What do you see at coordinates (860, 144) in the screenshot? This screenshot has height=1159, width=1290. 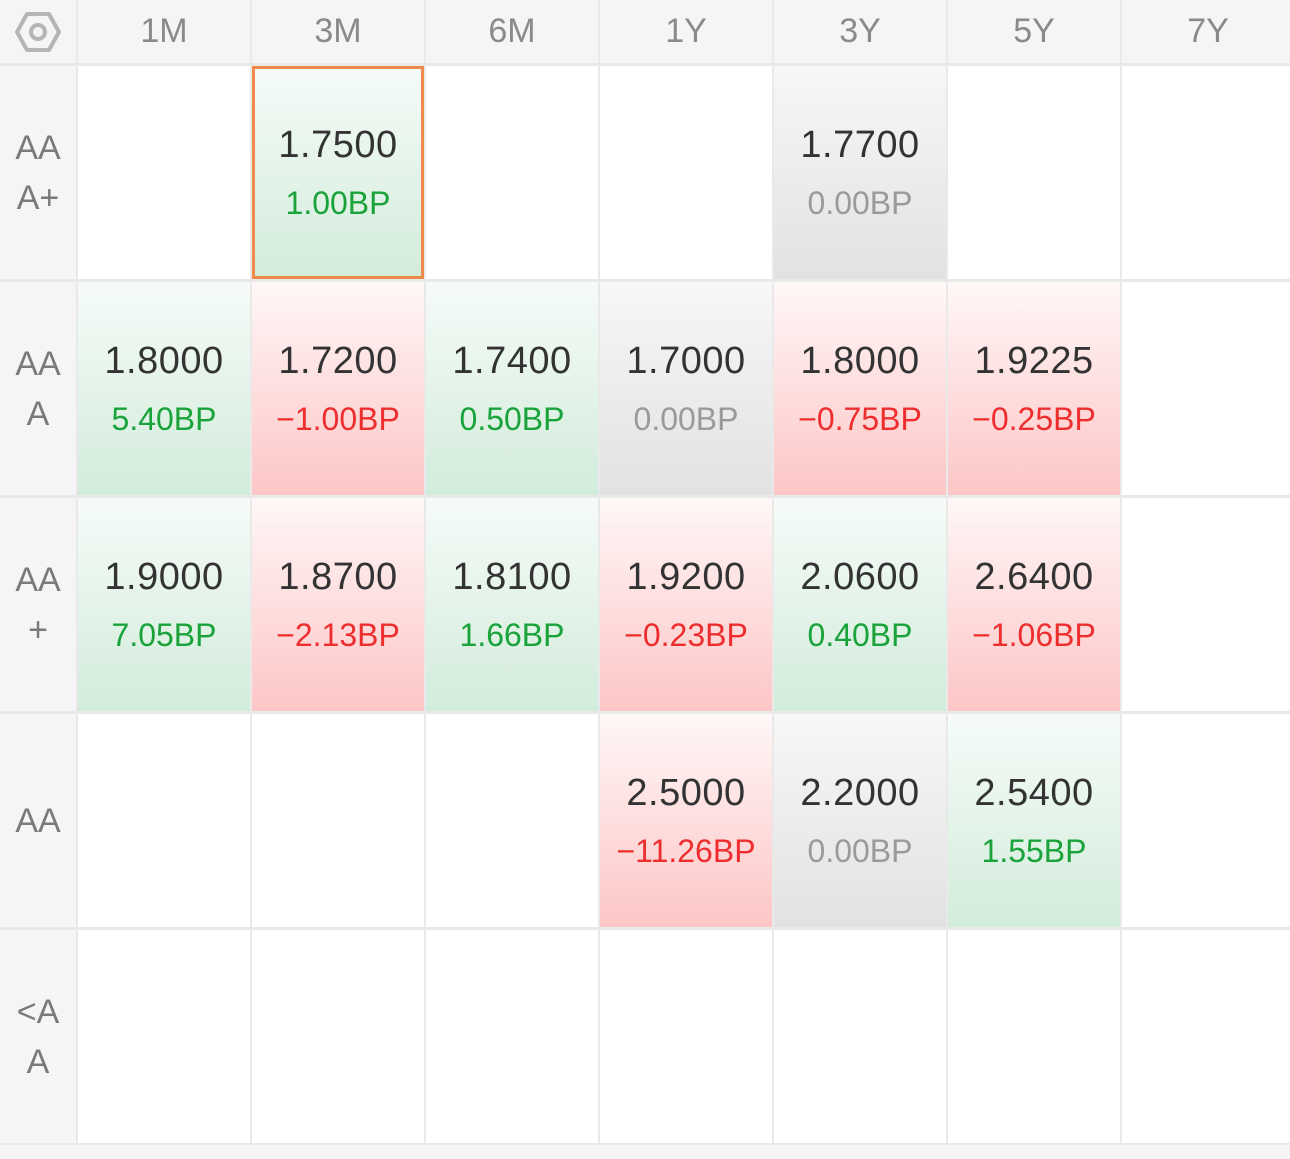 I see `yield-value: 1.7700` at bounding box center [860, 144].